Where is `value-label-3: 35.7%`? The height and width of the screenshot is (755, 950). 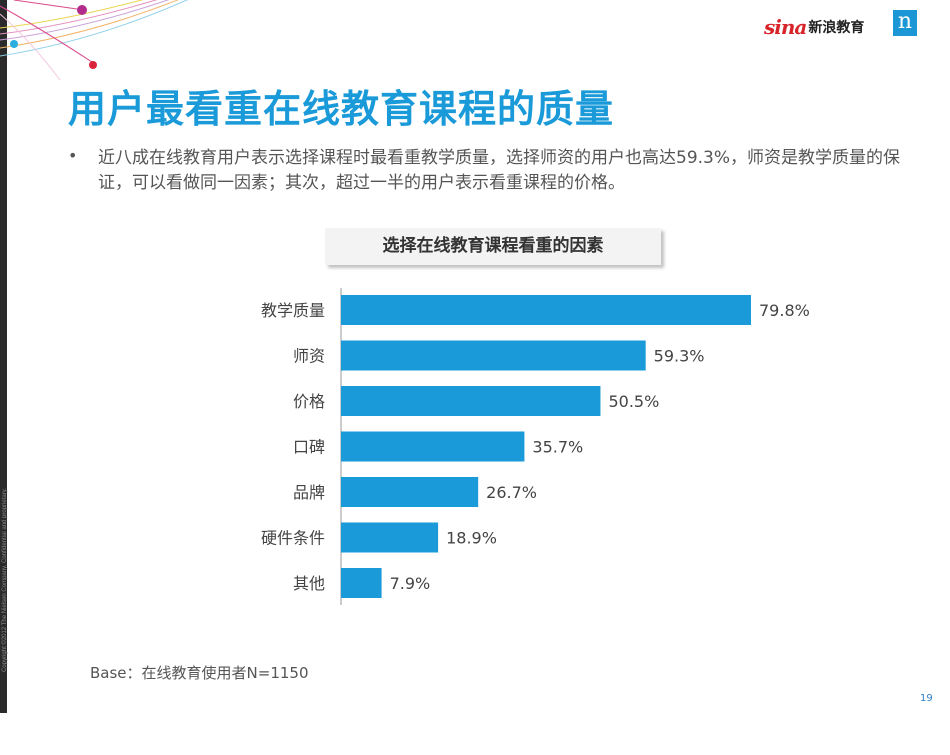 value-label-3: 35.7% is located at coordinates (557, 447).